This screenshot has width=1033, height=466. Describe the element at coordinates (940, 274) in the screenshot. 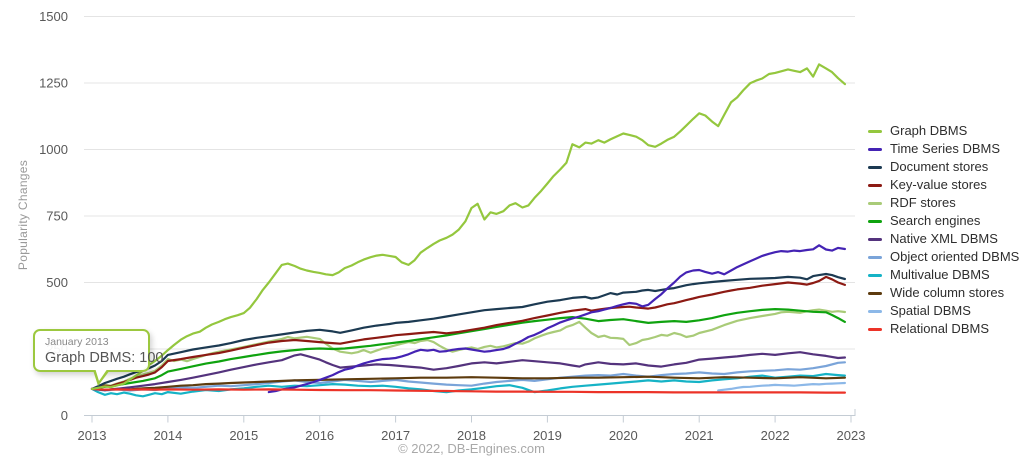

I see `legend-label: Multivalue DBMS` at that location.